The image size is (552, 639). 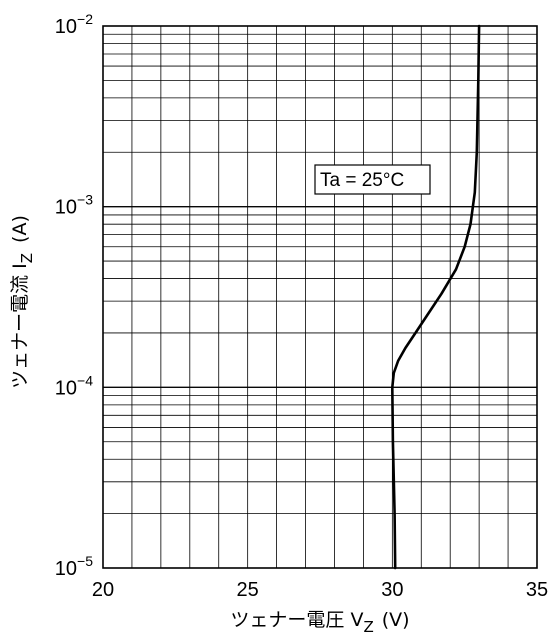 What do you see at coordinates (85, 561) in the screenshot?
I see `y-tick-exponent: −5` at bounding box center [85, 561].